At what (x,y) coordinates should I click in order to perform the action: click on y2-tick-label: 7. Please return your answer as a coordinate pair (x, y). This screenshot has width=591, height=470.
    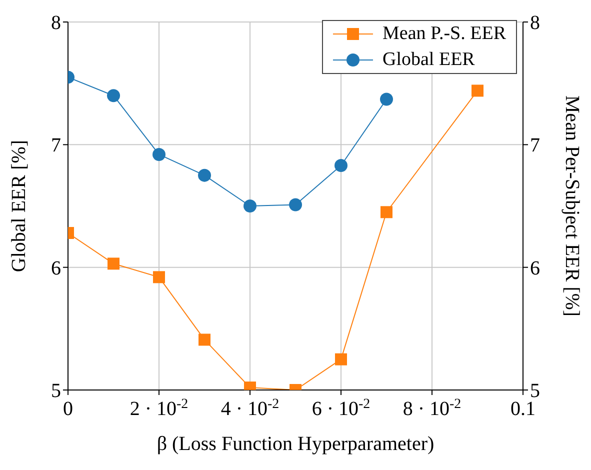
    Looking at the image, I should click on (535, 145).